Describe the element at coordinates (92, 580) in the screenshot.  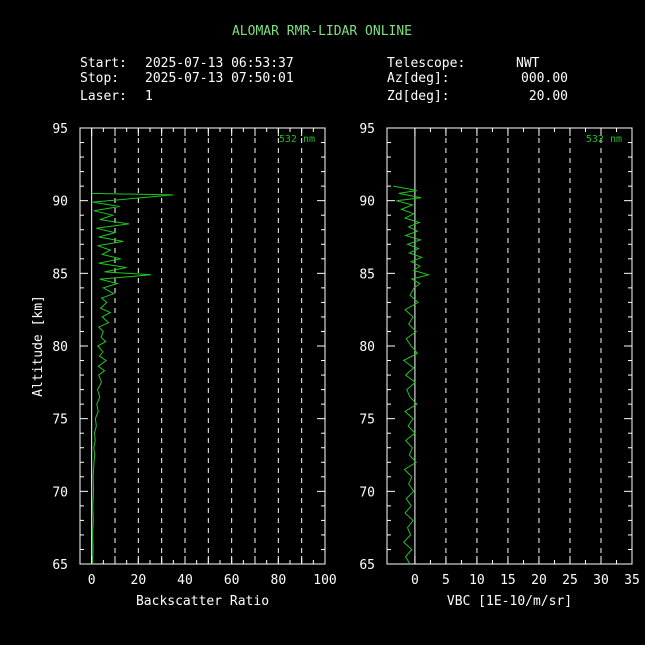
I see `backscatter-xtick-label: 0` at that location.